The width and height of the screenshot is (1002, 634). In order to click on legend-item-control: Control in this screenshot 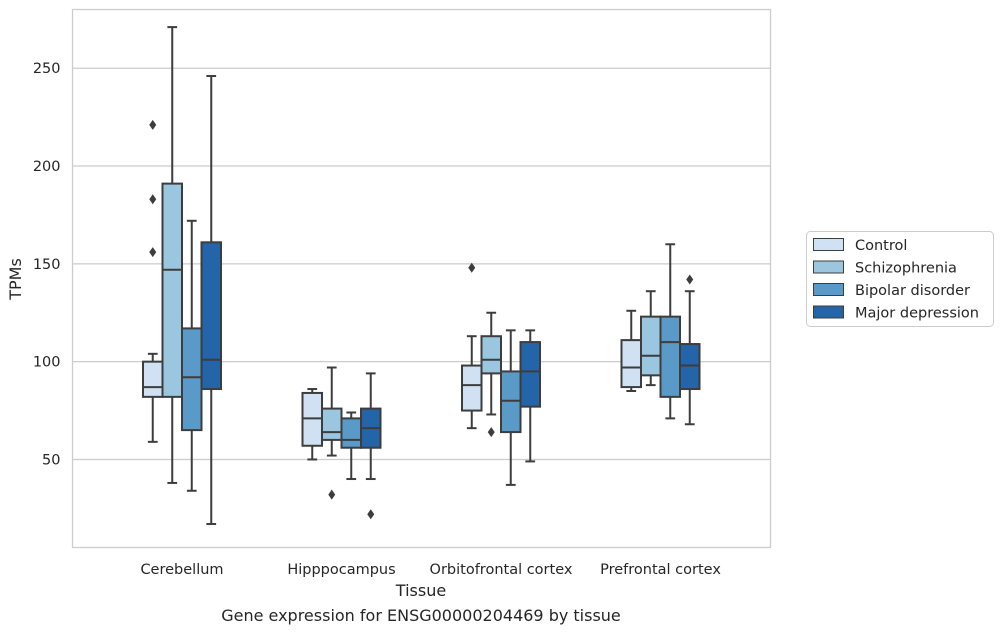, I will do `click(860, 246)`.